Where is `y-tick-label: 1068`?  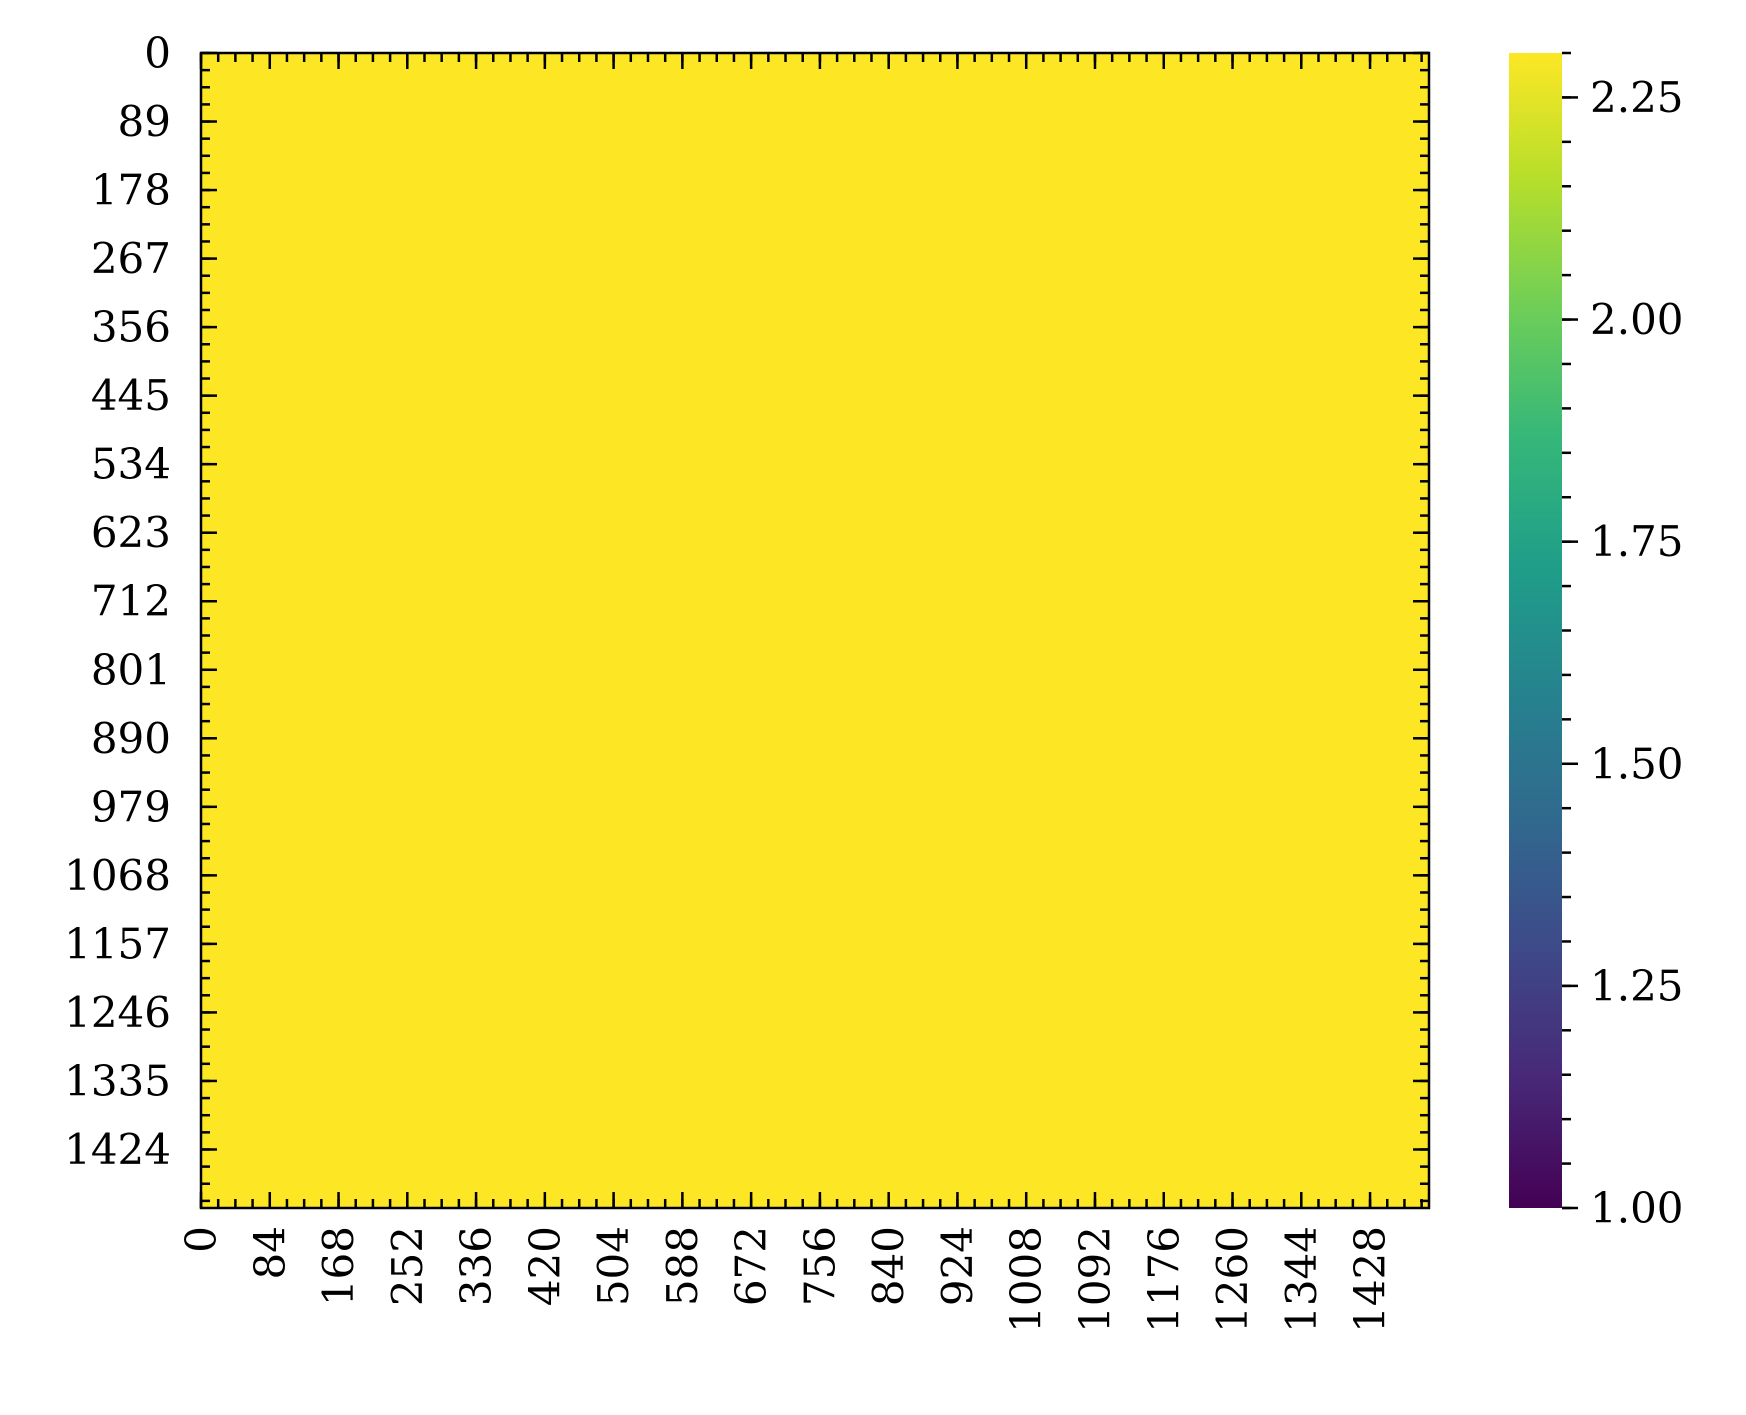 y-tick-label: 1068 is located at coordinates (117, 875).